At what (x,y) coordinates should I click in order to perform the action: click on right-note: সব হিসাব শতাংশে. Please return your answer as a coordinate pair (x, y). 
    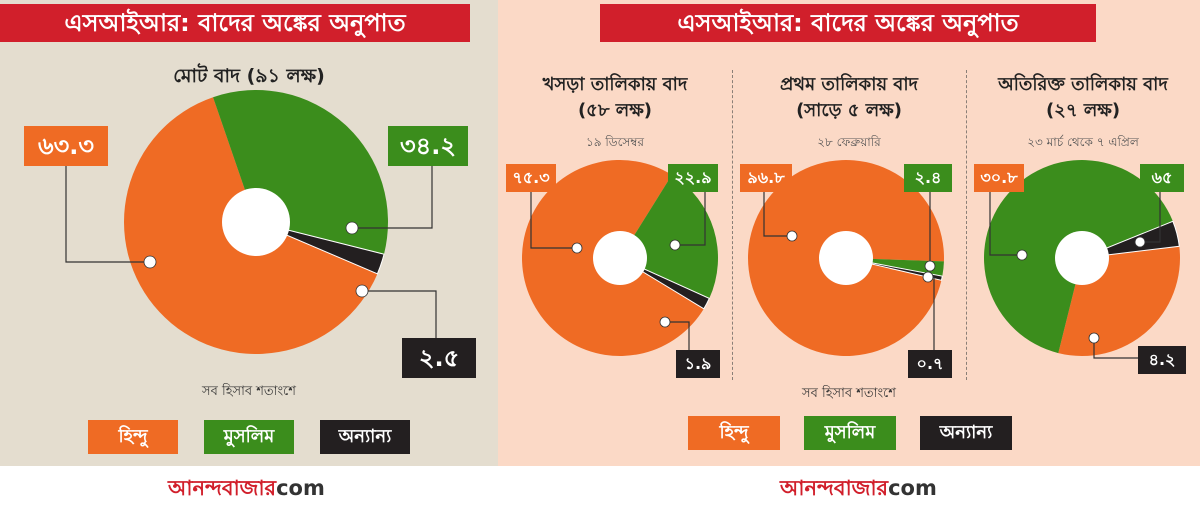
    Looking at the image, I should click on (849, 393).